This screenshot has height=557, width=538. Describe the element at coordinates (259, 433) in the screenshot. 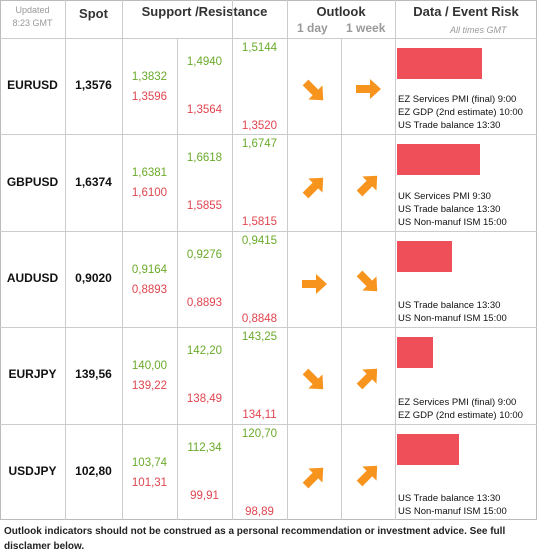

I see `resistance-level: 120,70` at that location.